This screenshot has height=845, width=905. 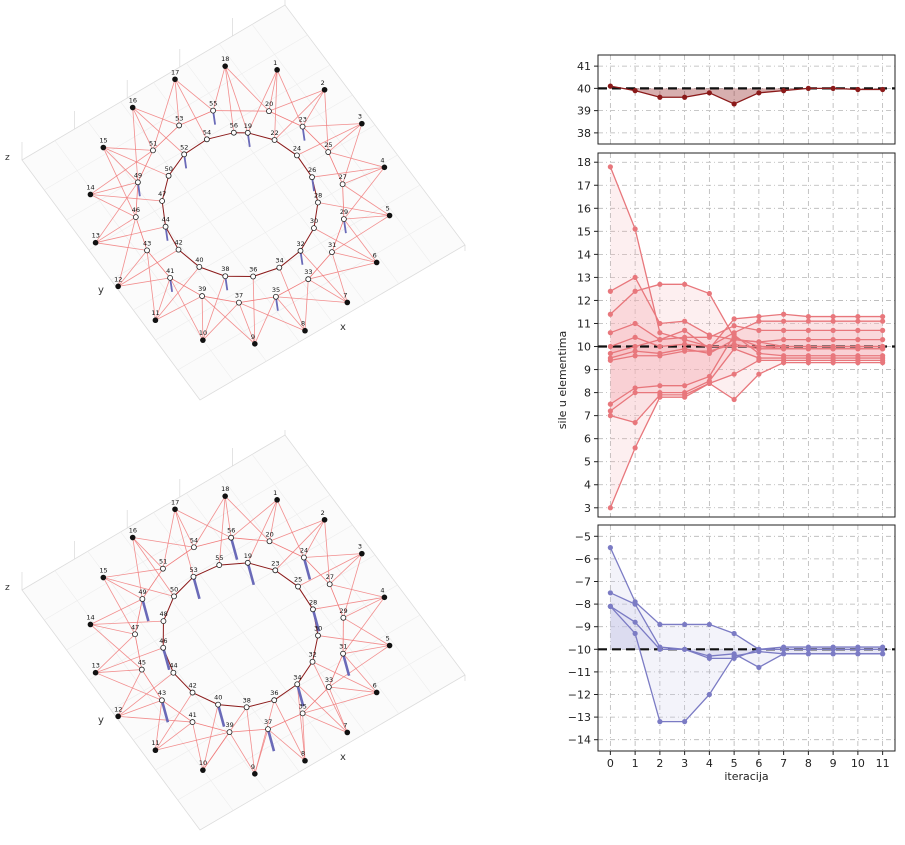 I want to click on chart-panel-1: 38 39 40 41, so click(x=736, y=99).